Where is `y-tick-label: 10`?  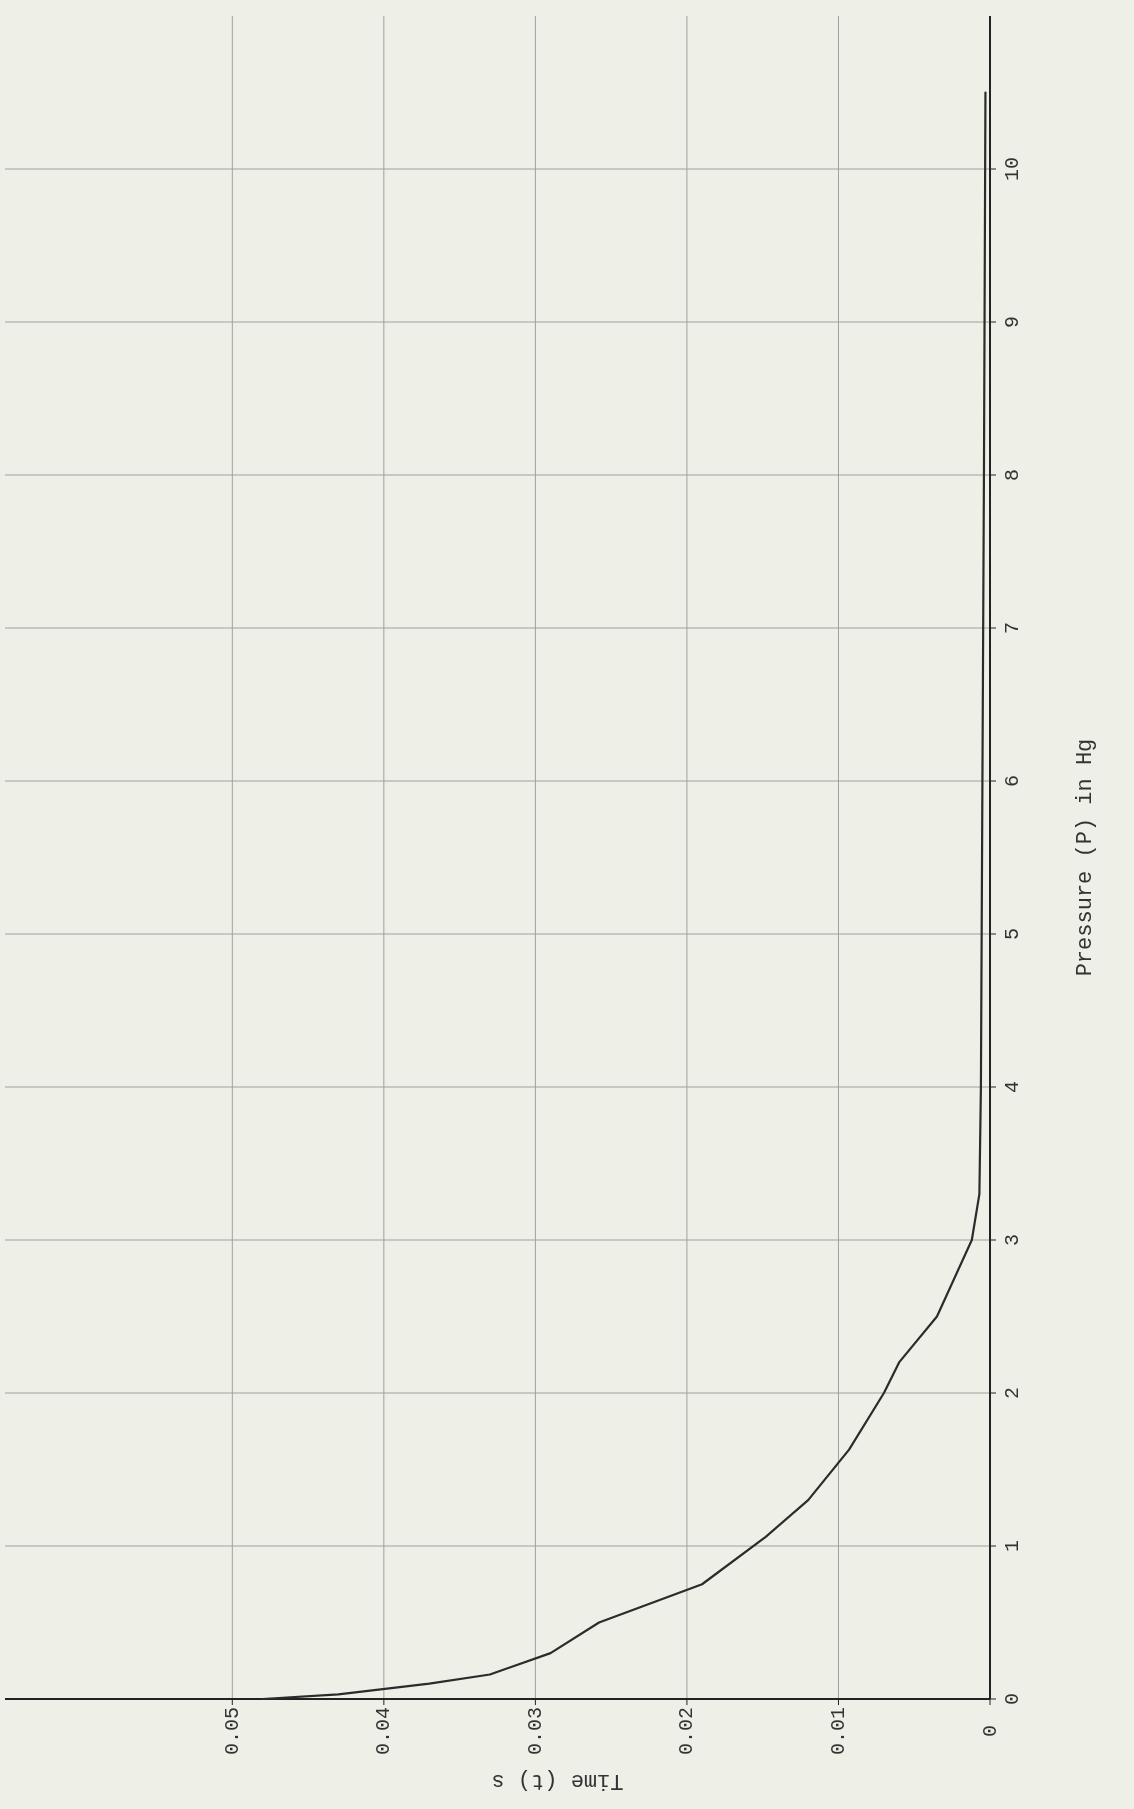
y-tick-label: 10 is located at coordinates (1012, 169).